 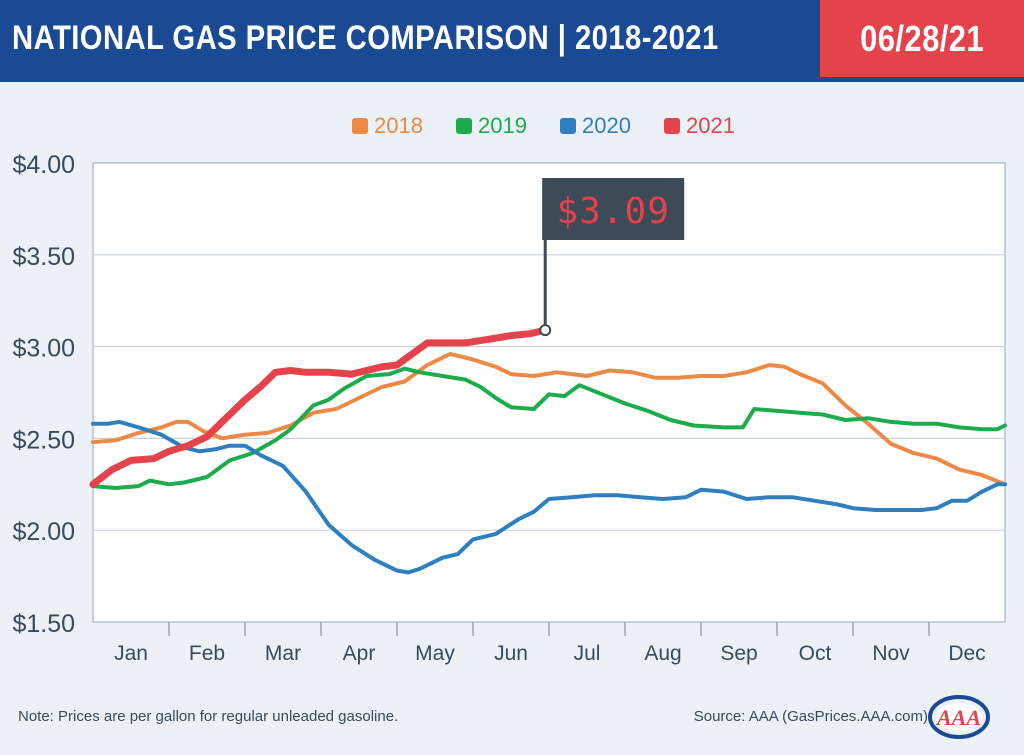 What do you see at coordinates (464, 126) in the screenshot?
I see `legend-swatch-2019` at bounding box center [464, 126].